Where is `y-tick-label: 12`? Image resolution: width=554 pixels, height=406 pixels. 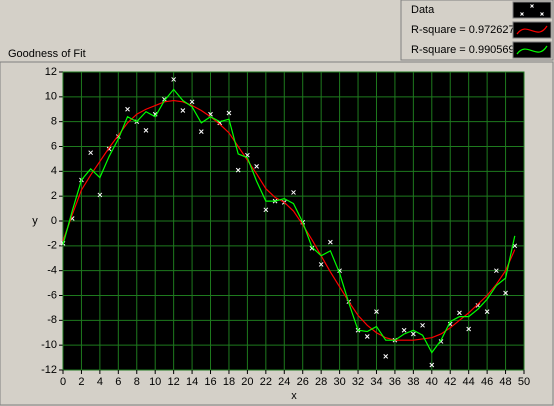 y-tick-label: 12 is located at coordinates (51, 72).